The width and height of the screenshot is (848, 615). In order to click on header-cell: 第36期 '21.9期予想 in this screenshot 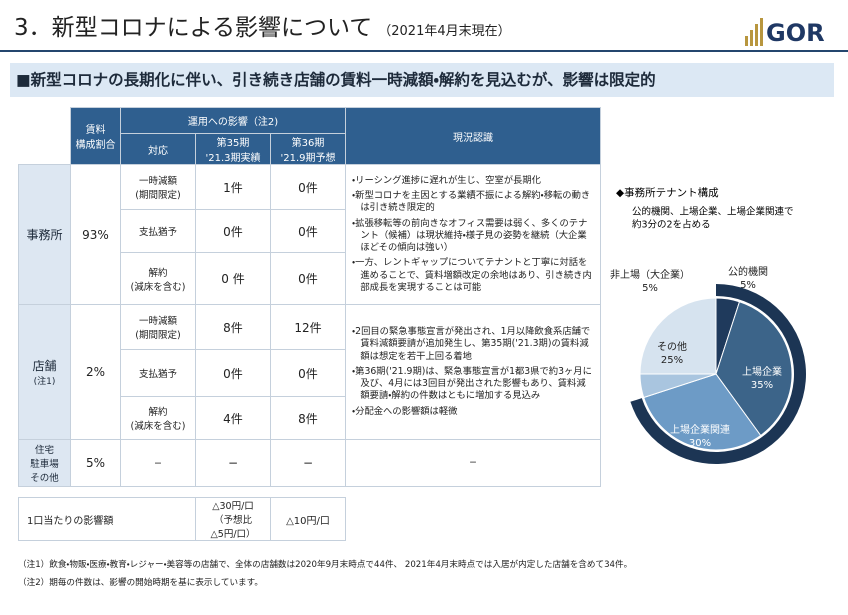, I will do `click(308, 149)`.